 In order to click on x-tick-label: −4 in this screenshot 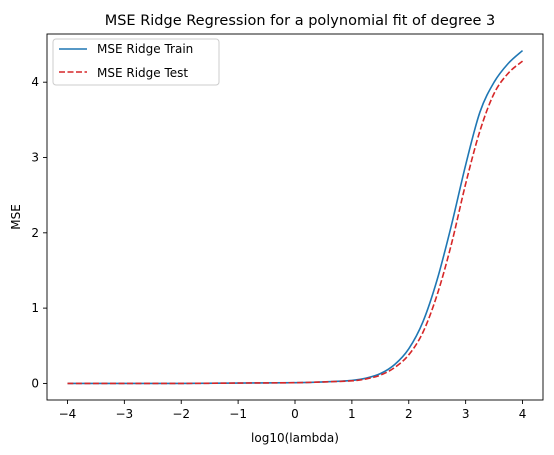, I will do `click(68, 414)`.